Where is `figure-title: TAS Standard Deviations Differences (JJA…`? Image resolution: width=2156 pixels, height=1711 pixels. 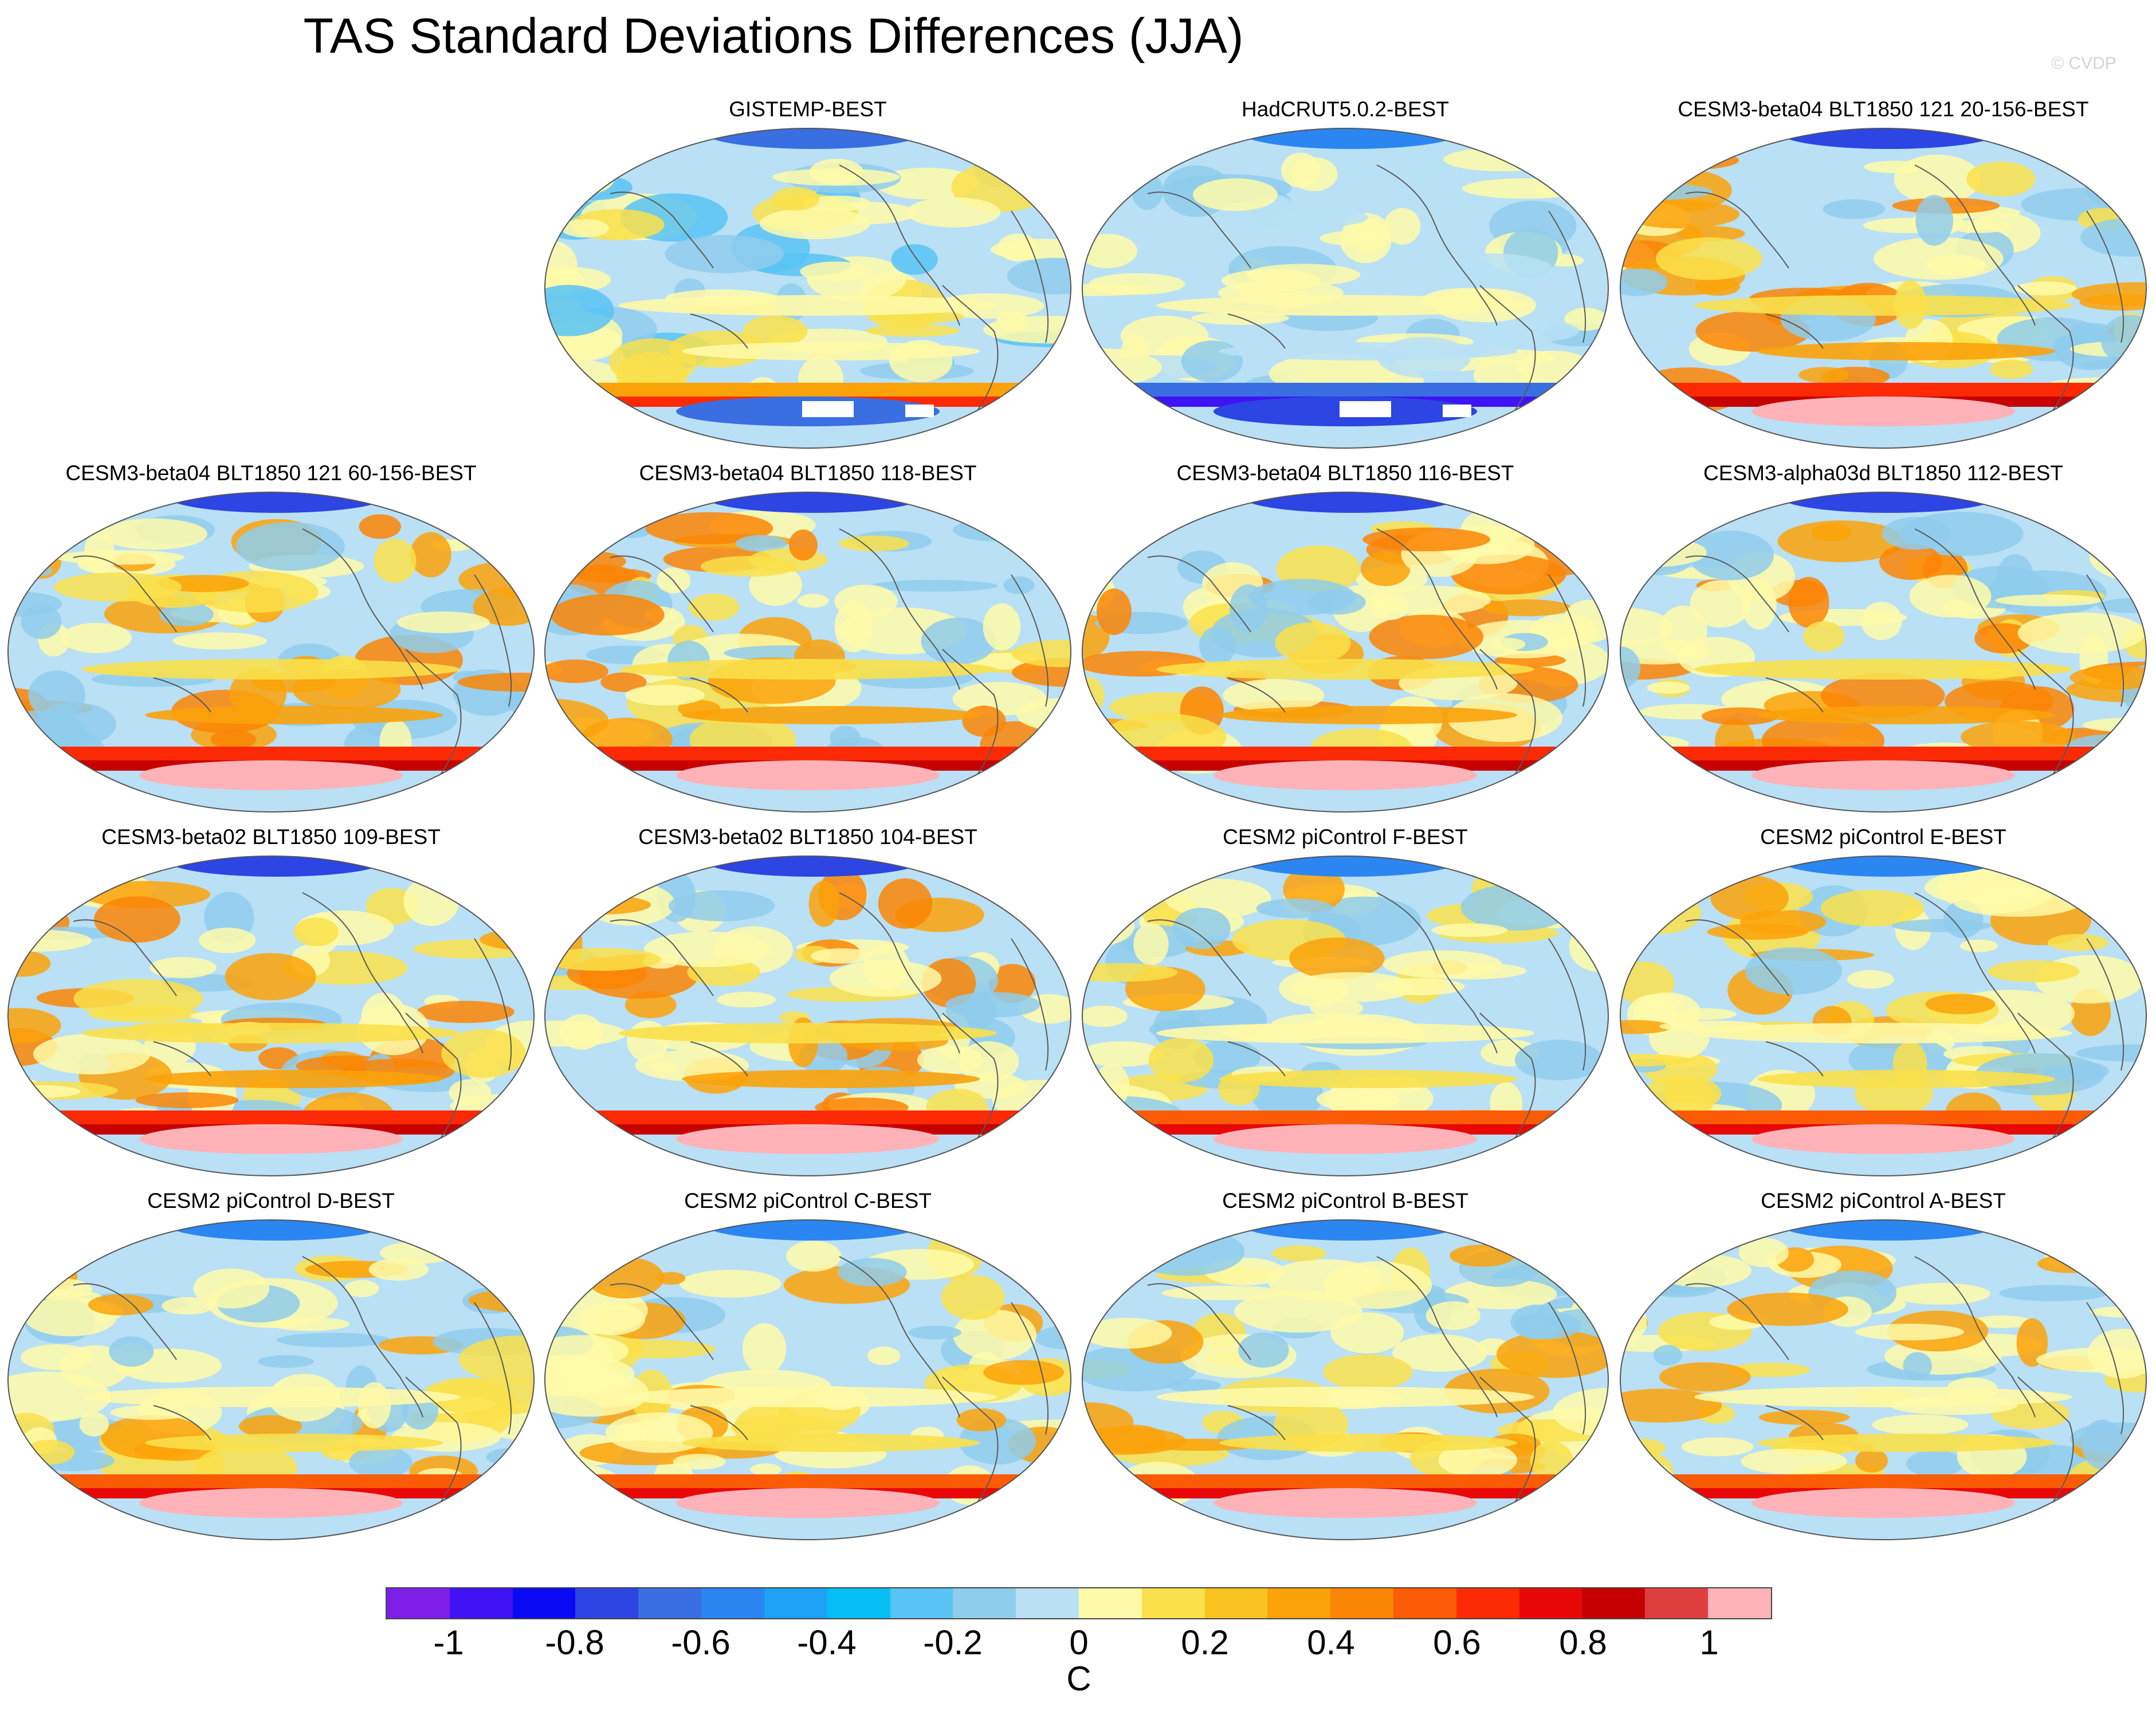 figure-title: TAS Standard Deviations Differences (JJA… is located at coordinates (773, 36).